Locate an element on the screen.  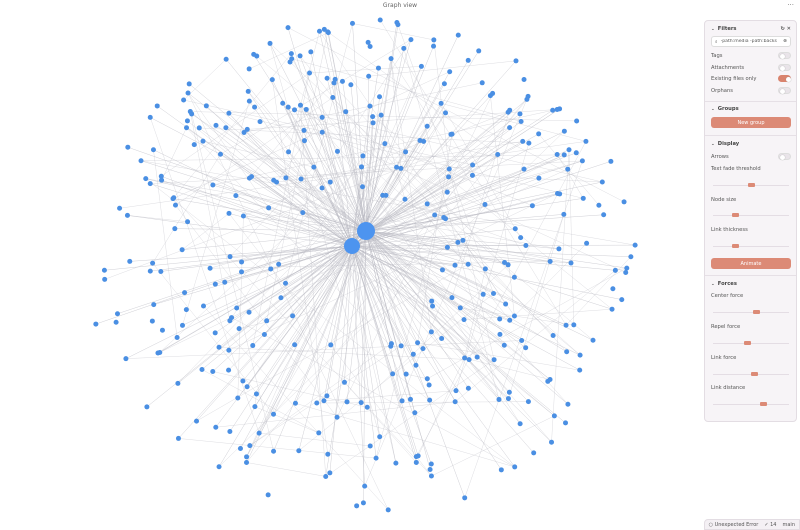
toggle-switch is located at coordinates (784, 78).